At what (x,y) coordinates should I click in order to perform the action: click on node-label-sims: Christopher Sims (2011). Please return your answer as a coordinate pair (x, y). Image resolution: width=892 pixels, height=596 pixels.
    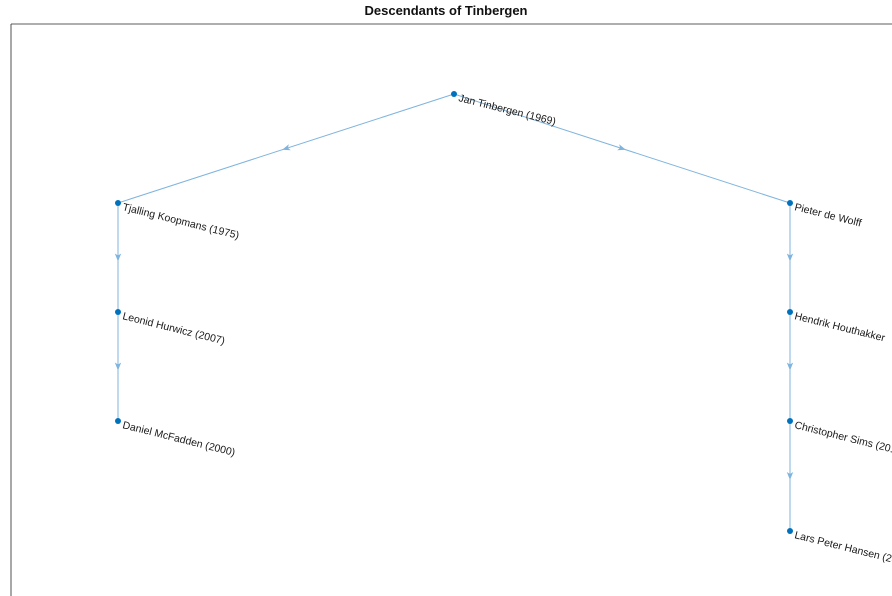
    Looking at the image, I should click on (842, 438).